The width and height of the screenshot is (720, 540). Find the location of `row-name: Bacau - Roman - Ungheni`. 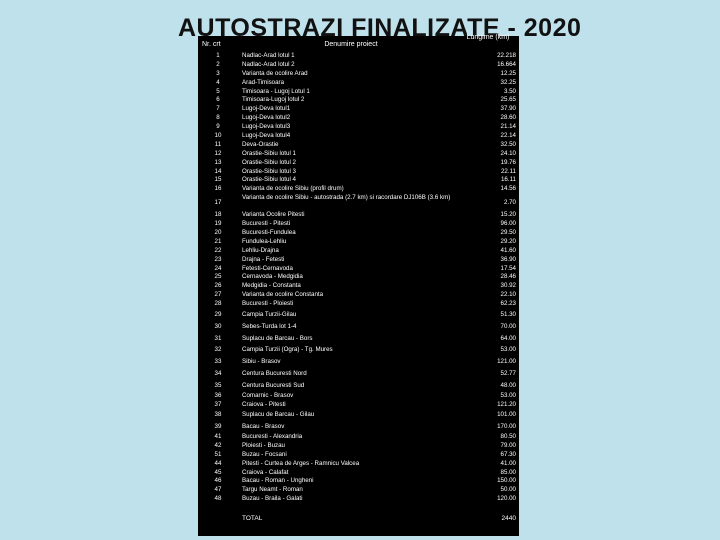

row-name: Bacau - Roman - Ungheni is located at coordinates (278, 481).